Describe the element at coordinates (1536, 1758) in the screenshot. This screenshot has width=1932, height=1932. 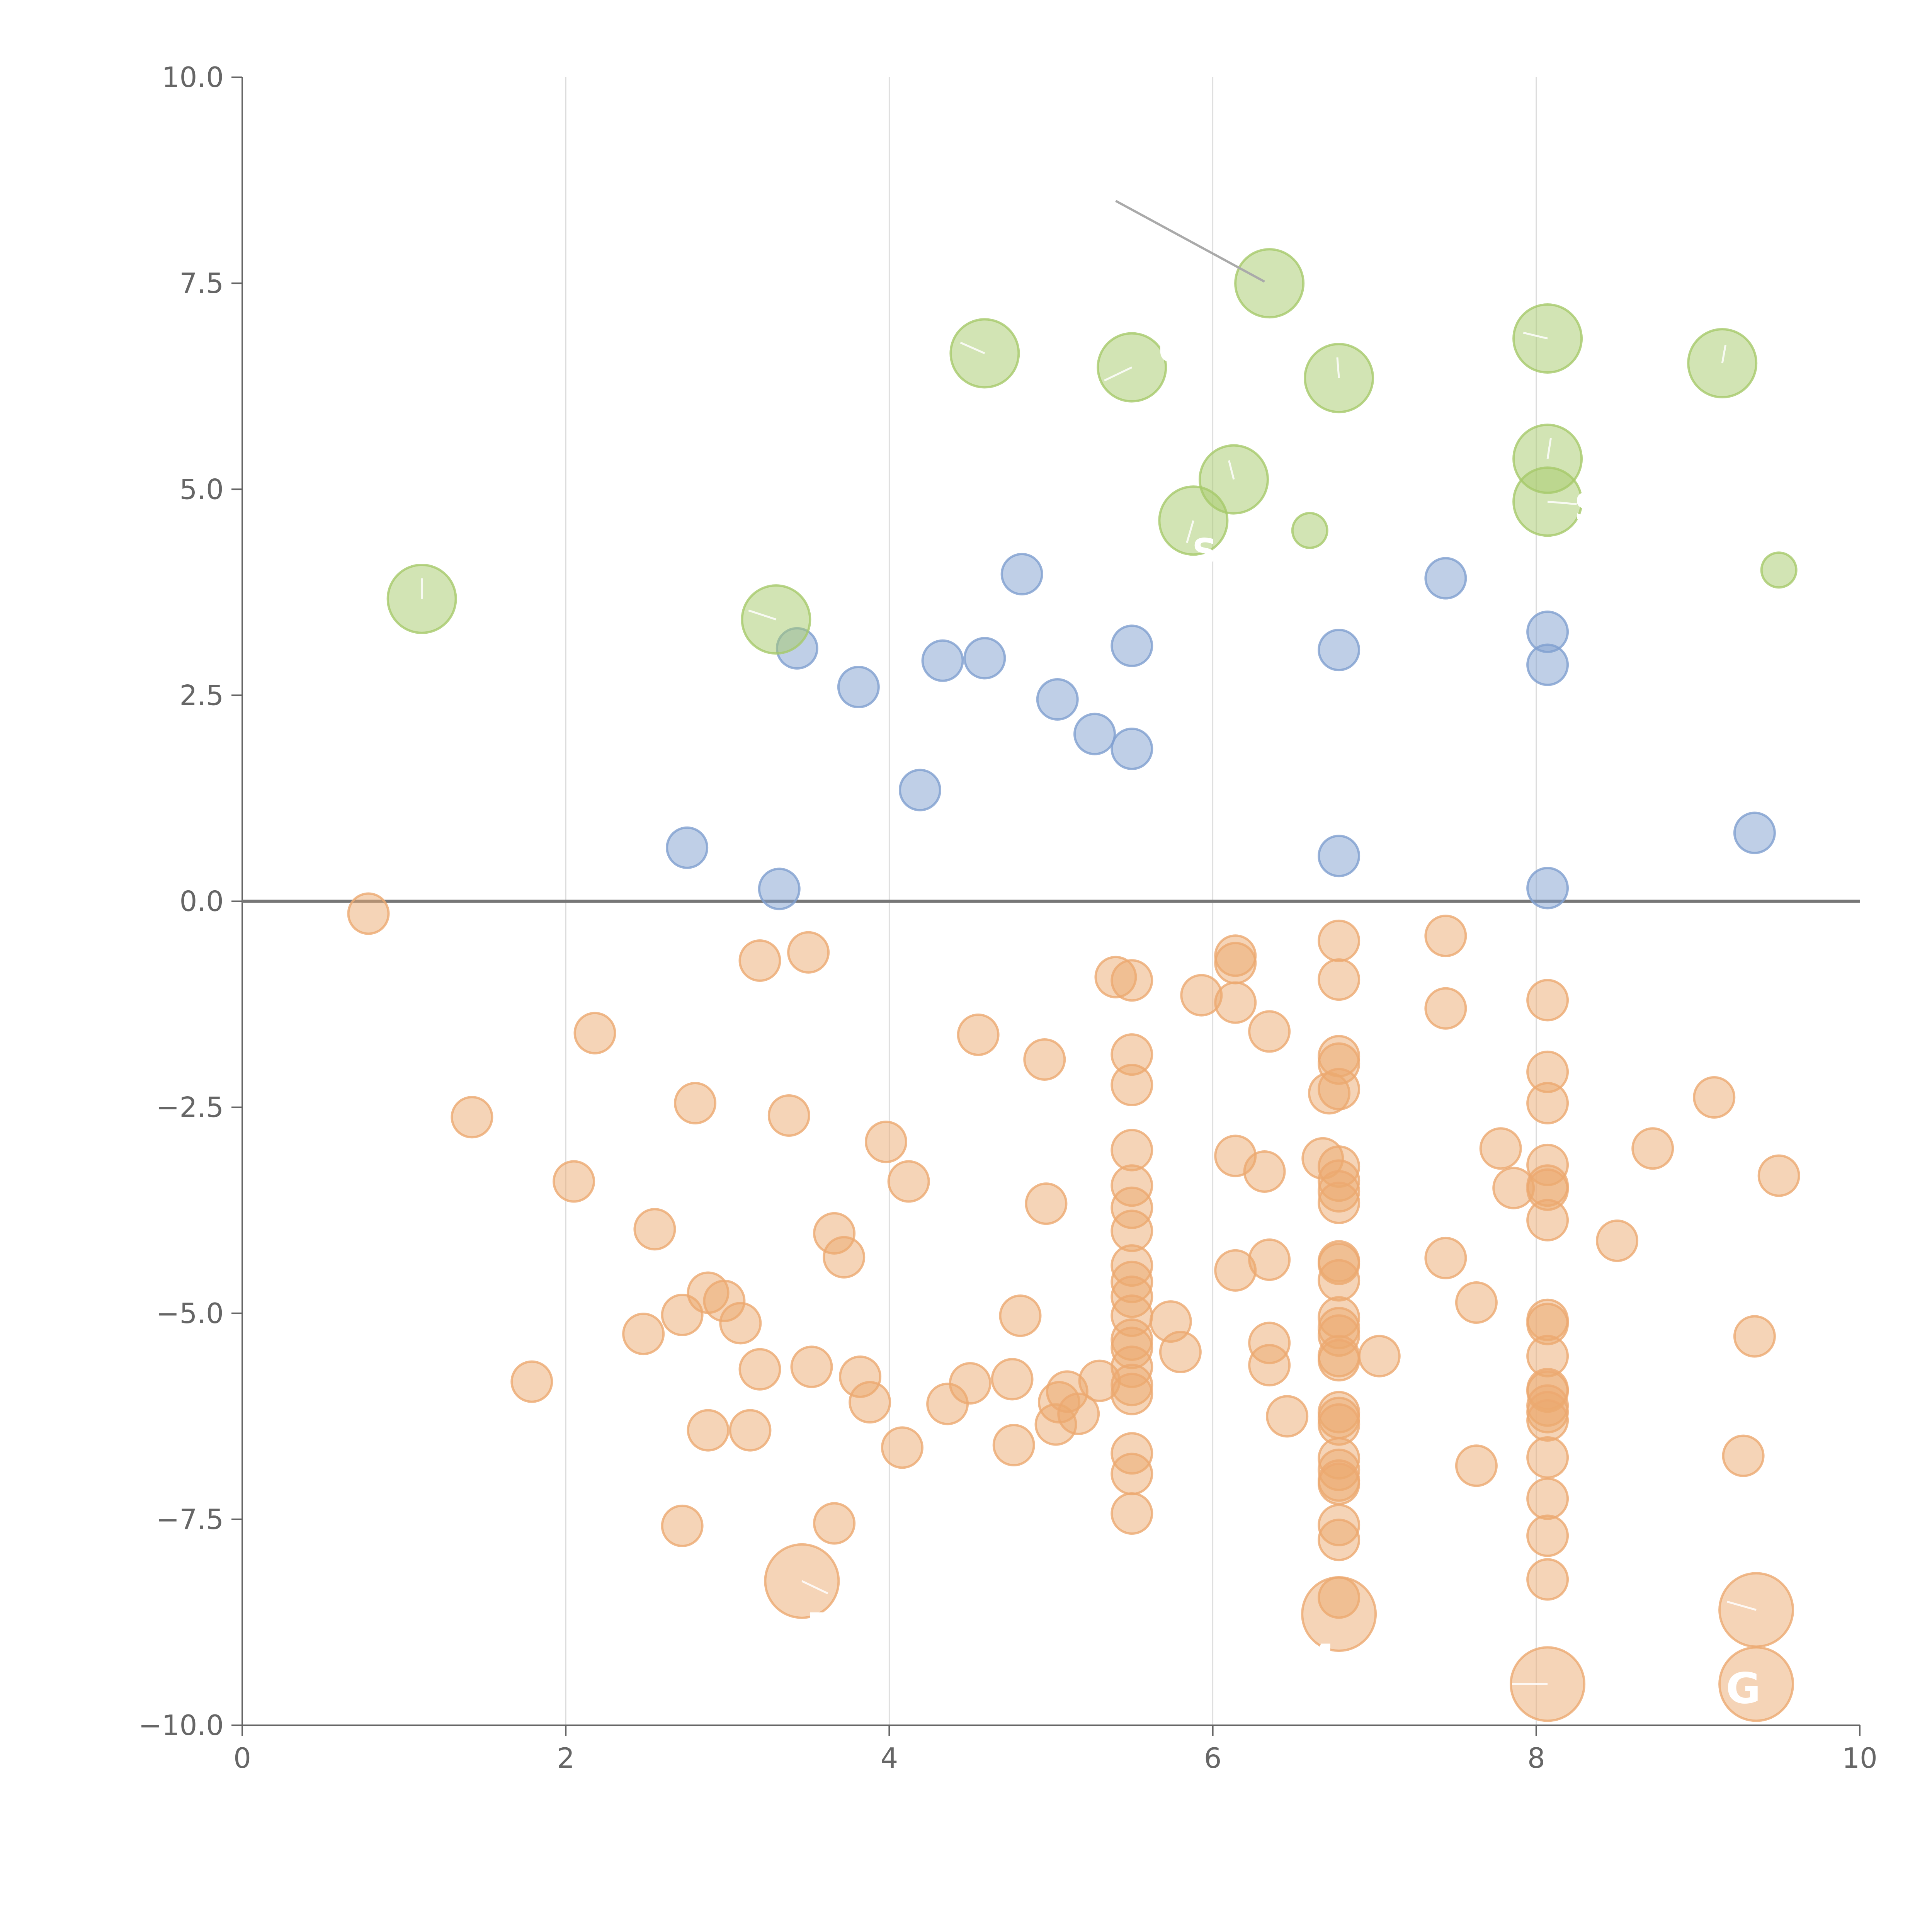
I see `x-tick-label: 8` at that location.